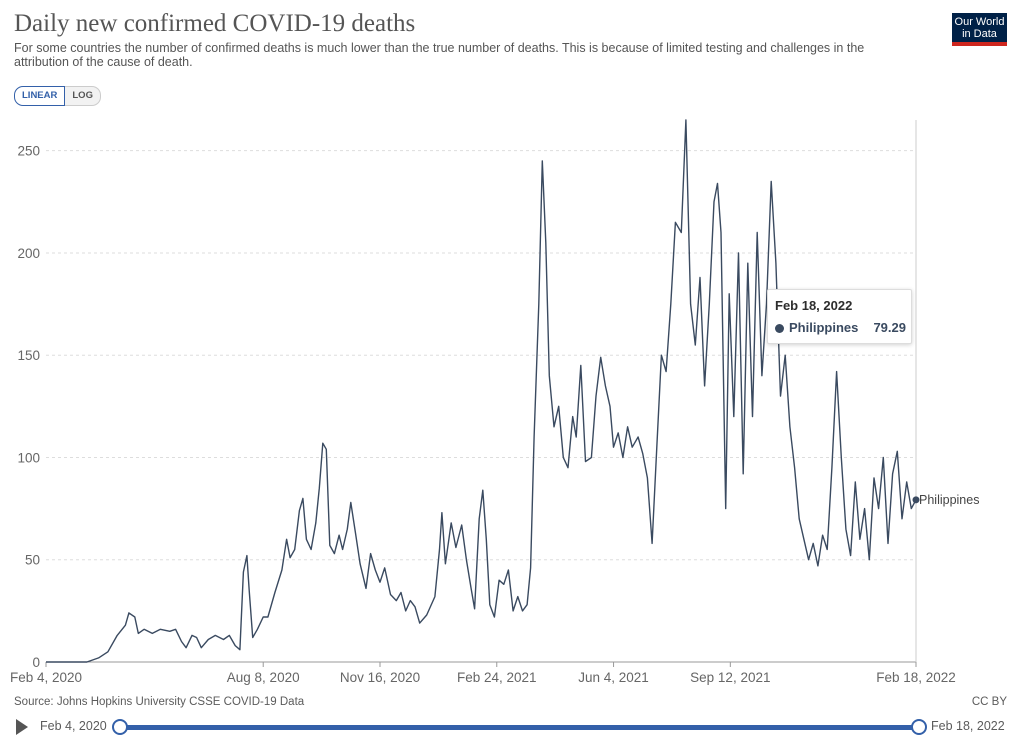 The width and height of the screenshot is (1023, 744). What do you see at coordinates (916, 677) in the screenshot?
I see `x-tick-label: Feb 18, 2022` at bounding box center [916, 677].